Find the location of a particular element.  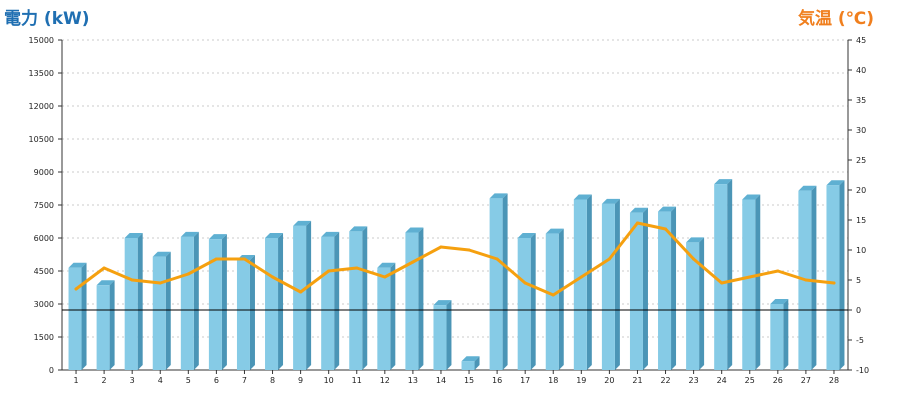

right-tick-label-35: 35 is located at coordinates (861, 100).